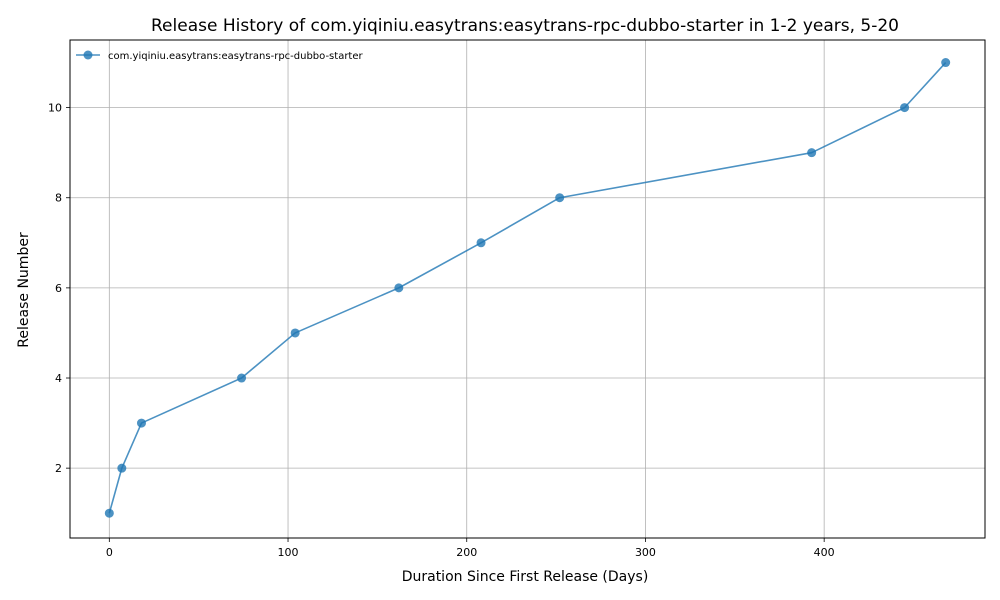 This screenshot has height=600, width=1000. I want to click on x-tick-label: 0, so click(109, 552).